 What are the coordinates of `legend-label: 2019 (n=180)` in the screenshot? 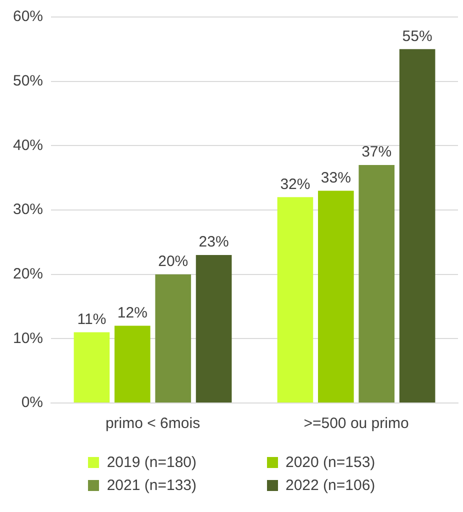 It's located at (151, 462).